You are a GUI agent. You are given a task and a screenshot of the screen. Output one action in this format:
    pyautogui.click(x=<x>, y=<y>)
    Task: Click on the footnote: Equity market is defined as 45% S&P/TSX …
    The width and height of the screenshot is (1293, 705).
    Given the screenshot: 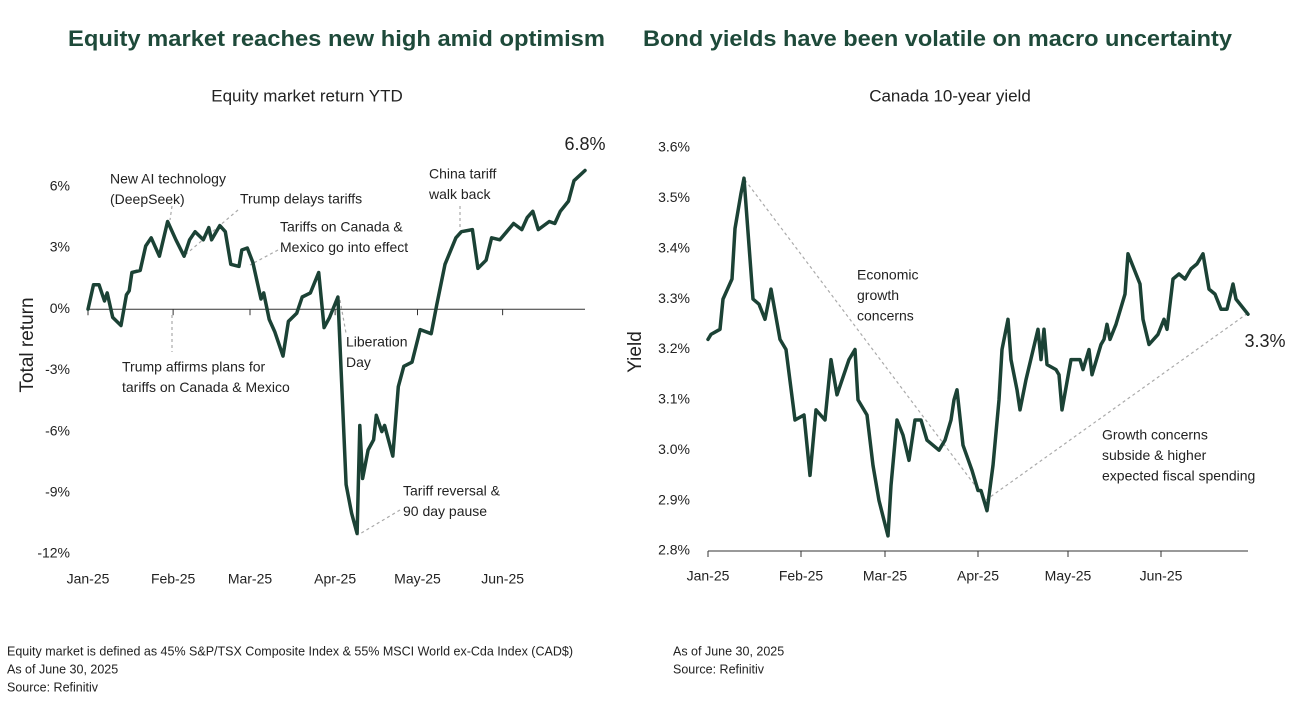 What is the action you would take?
    pyautogui.click(x=290, y=651)
    